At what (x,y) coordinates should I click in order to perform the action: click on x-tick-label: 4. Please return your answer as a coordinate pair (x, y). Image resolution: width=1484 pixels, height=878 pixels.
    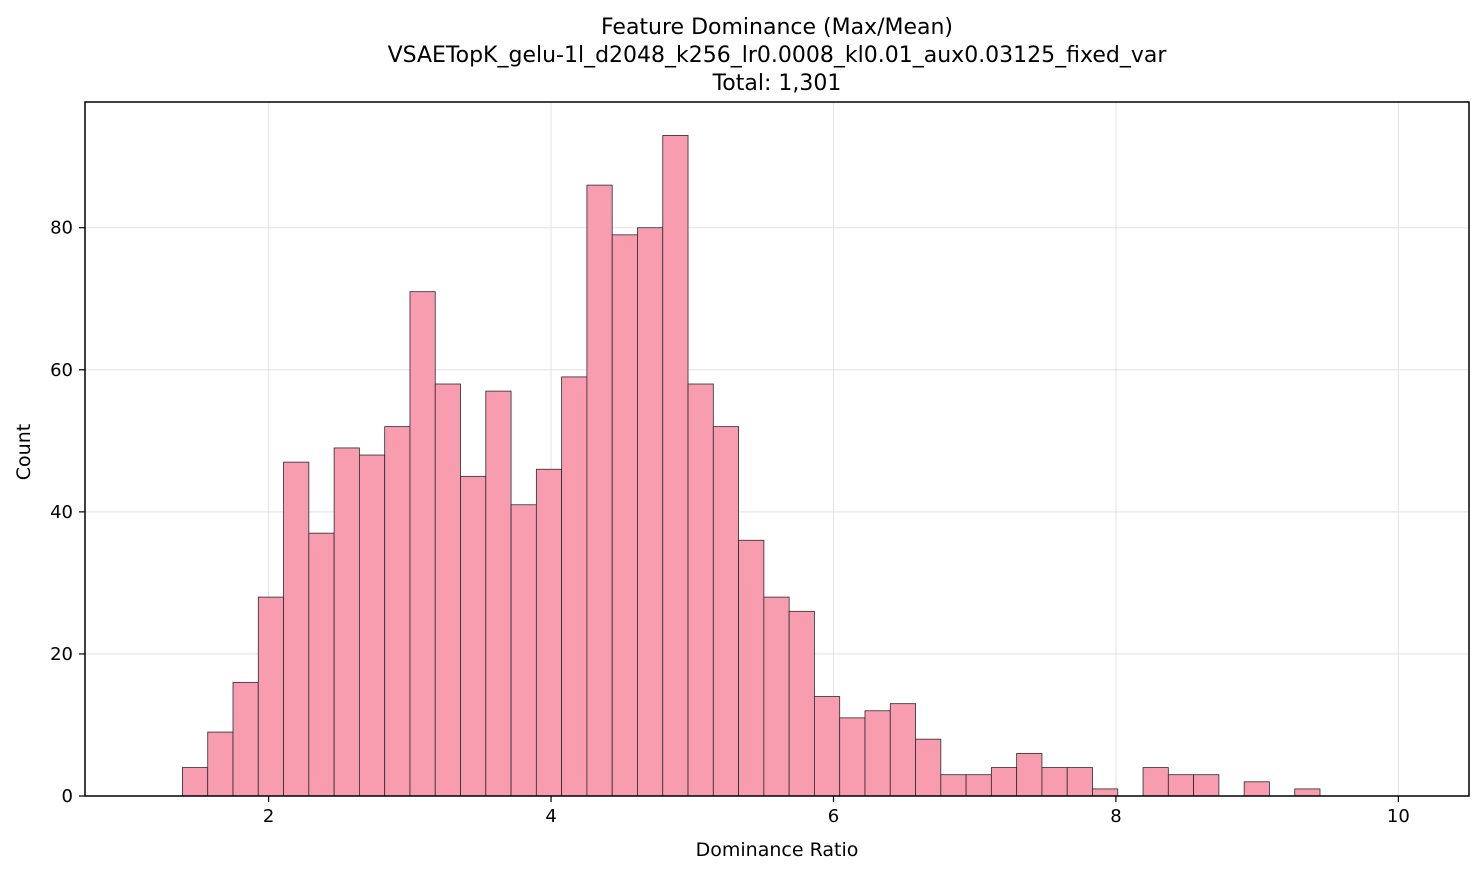
    Looking at the image, I should click on (550, 816).